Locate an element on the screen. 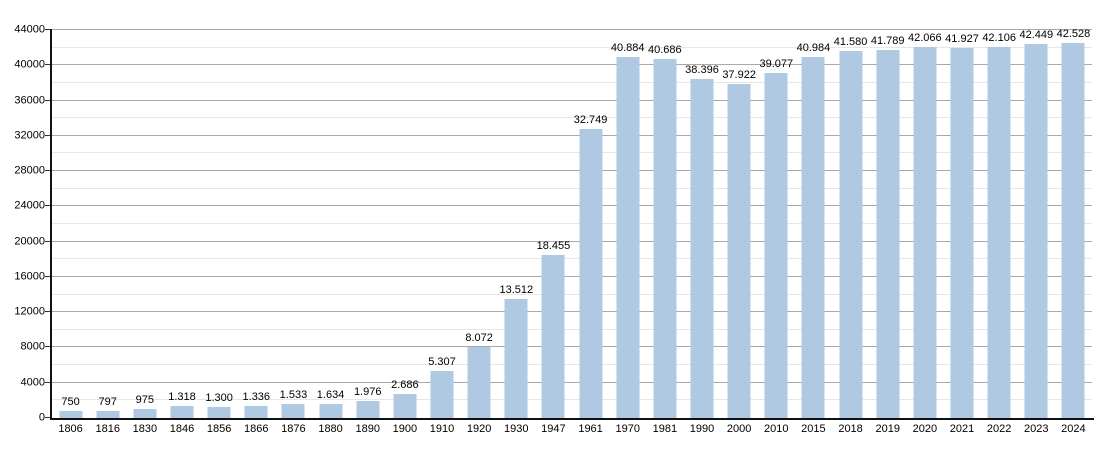 The width and height of the screenshot is (1120, 450). bar-1806: 750 is located at coordinates (71, 407).